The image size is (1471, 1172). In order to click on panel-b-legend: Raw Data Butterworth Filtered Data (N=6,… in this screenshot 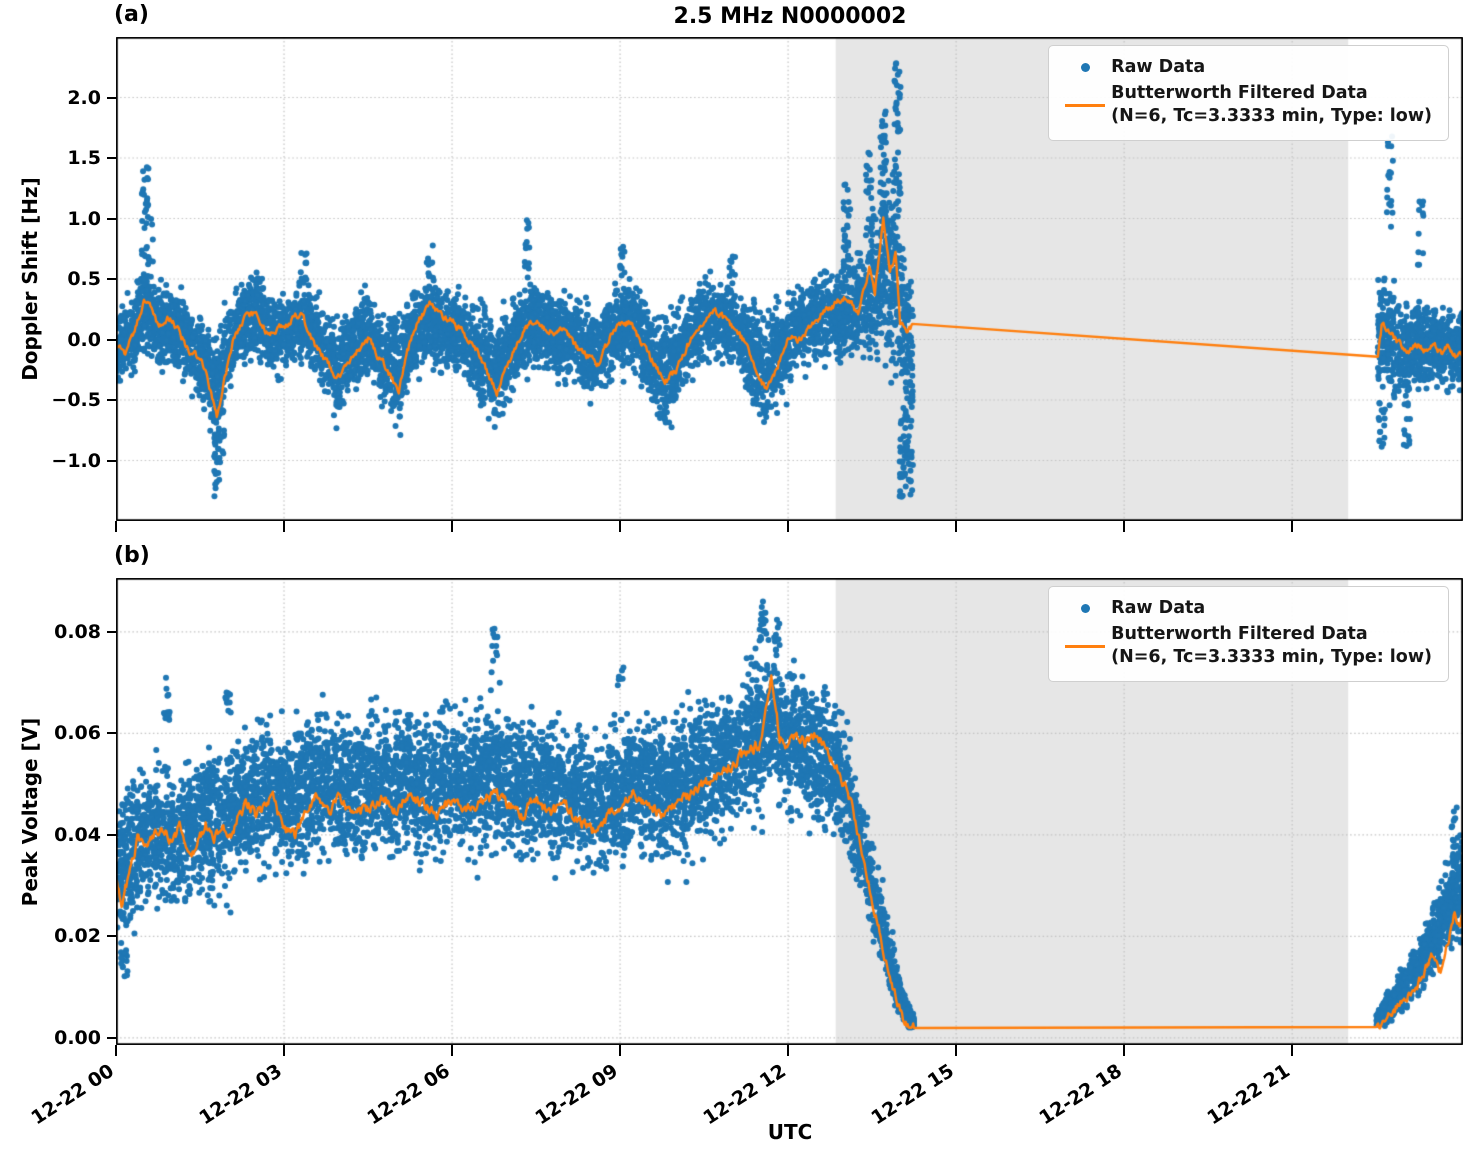, I will do `click(1248, 634)`.